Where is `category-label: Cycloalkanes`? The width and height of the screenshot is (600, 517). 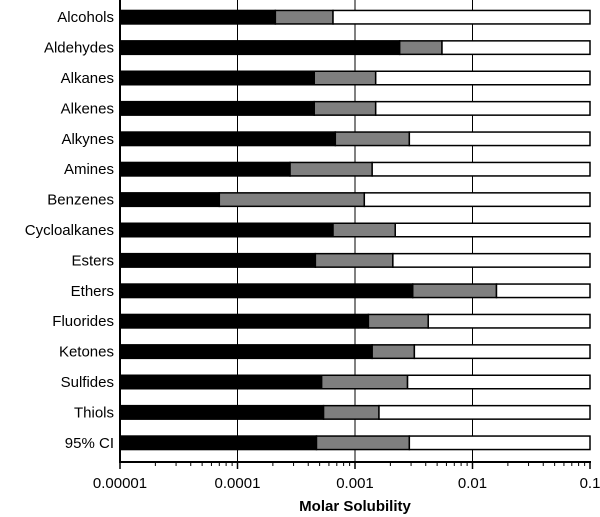
category-label: Cycloalkanes is located at coordinates (69, 230).